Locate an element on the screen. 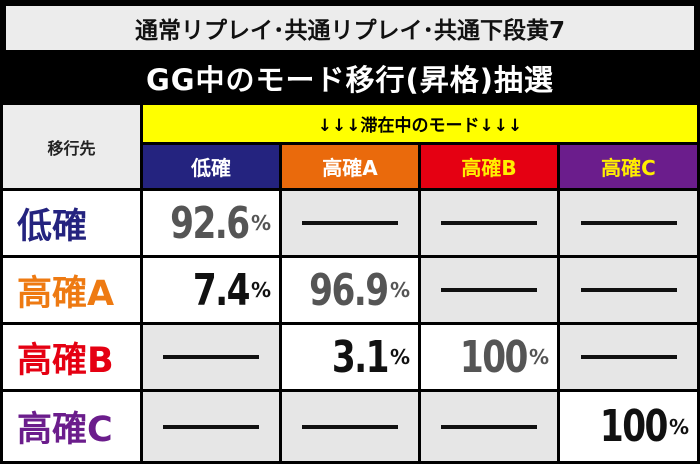 This screenshot has height=464, width=700. cell-b-b: 100% is located at coordinates (489, 357).